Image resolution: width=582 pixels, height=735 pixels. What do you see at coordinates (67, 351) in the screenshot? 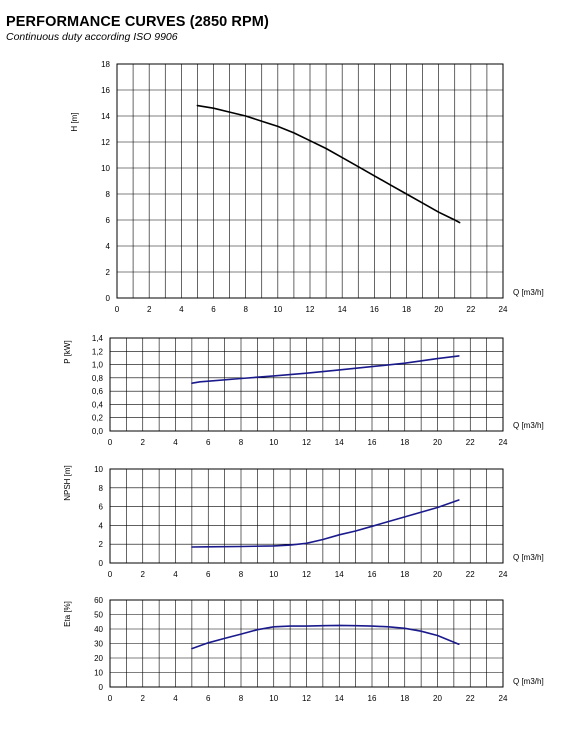
I see `y-axis-label: P [kW]` at bounding box center [67, 351].